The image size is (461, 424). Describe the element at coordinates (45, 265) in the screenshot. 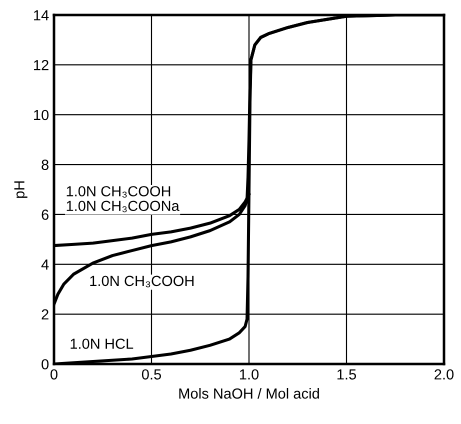

I see `y-tick-label: 4` at that location.